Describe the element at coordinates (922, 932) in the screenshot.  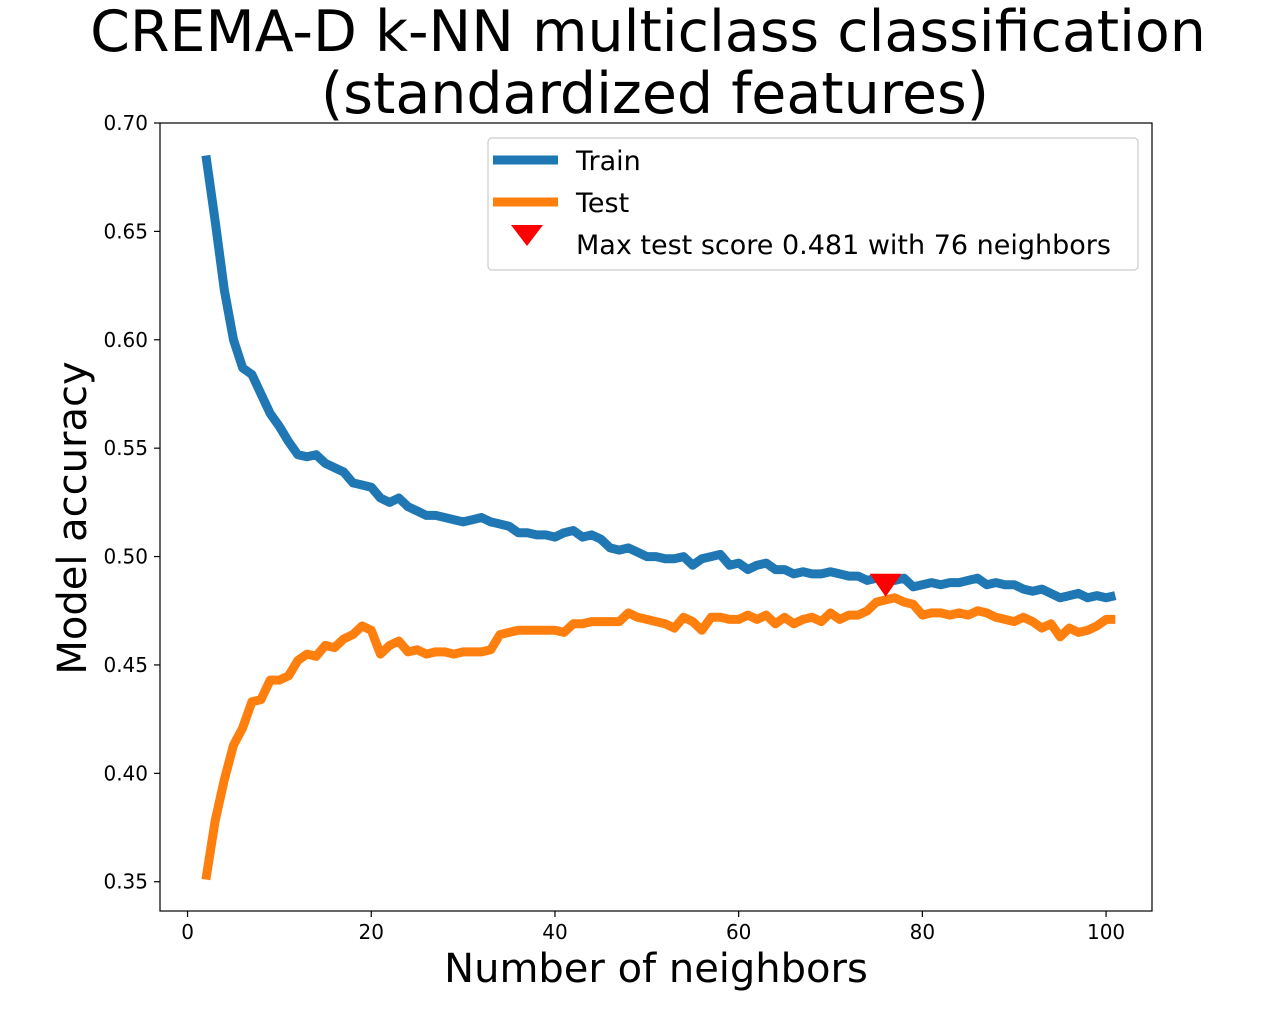
I see `x-tick-label: 80` at that location.